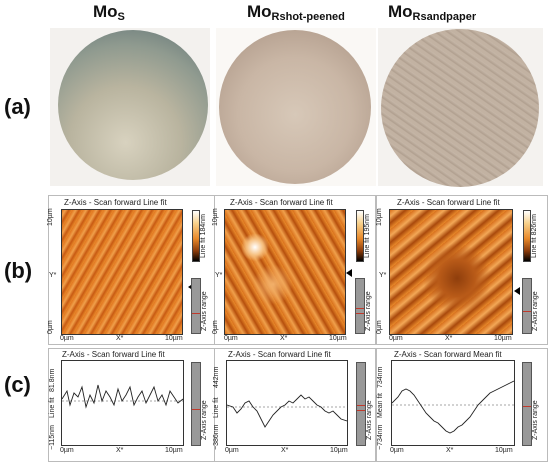  Describe the element at coordinates (380, 377) in the screenshot. I see `y-top-tick: 734nm` at that location.